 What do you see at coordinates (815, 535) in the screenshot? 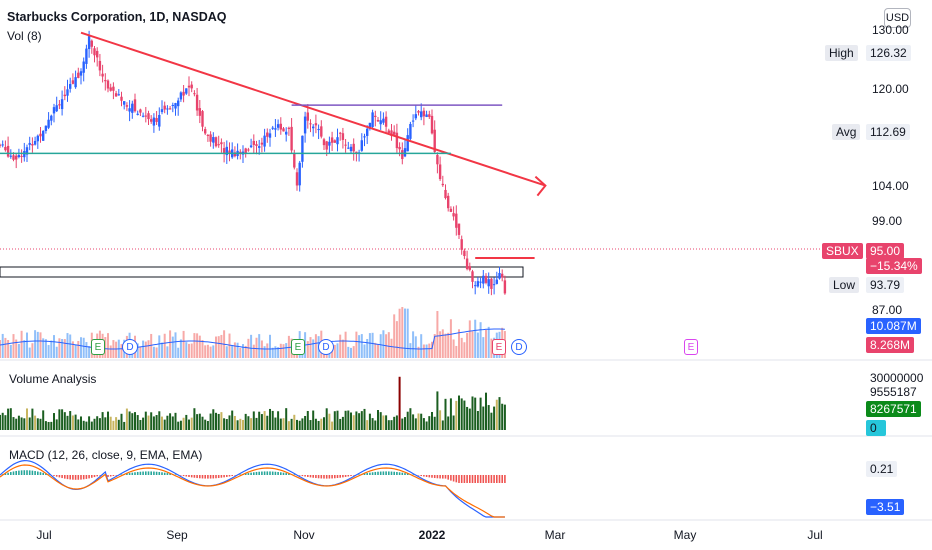
I see `time-label: Jul` at bounding box center [815, 535].